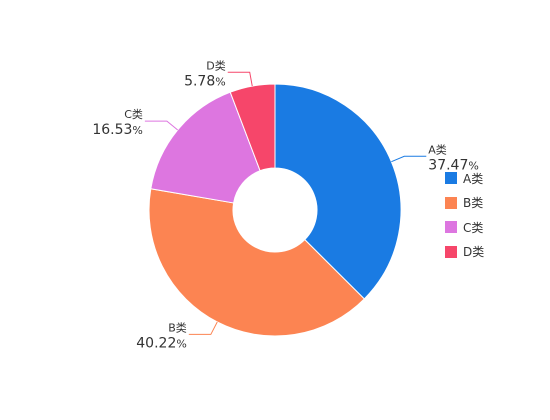  What do you see at coordinates (215, 65) in the screenshot?
I see `slice-label-name-d: D类` at bounding box center [215, 65].